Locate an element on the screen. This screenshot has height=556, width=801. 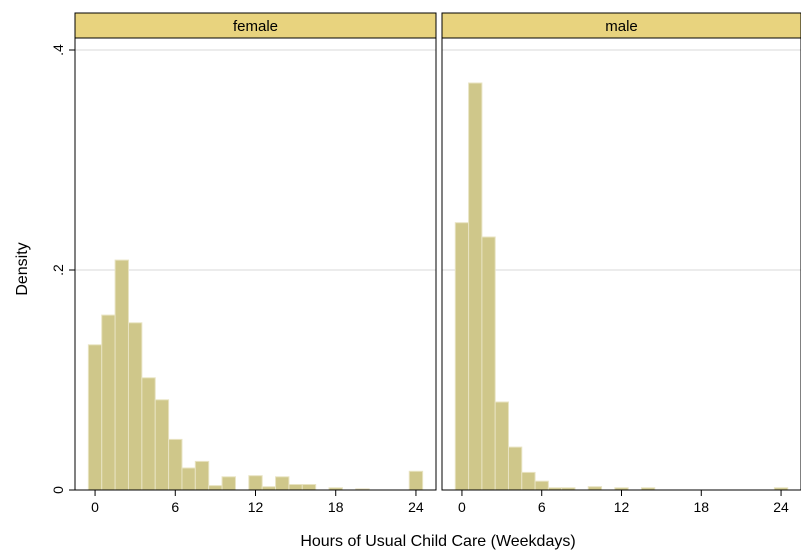
x-ticks-male: 0 6 12 18 24 is located at coordinates (623, 502).